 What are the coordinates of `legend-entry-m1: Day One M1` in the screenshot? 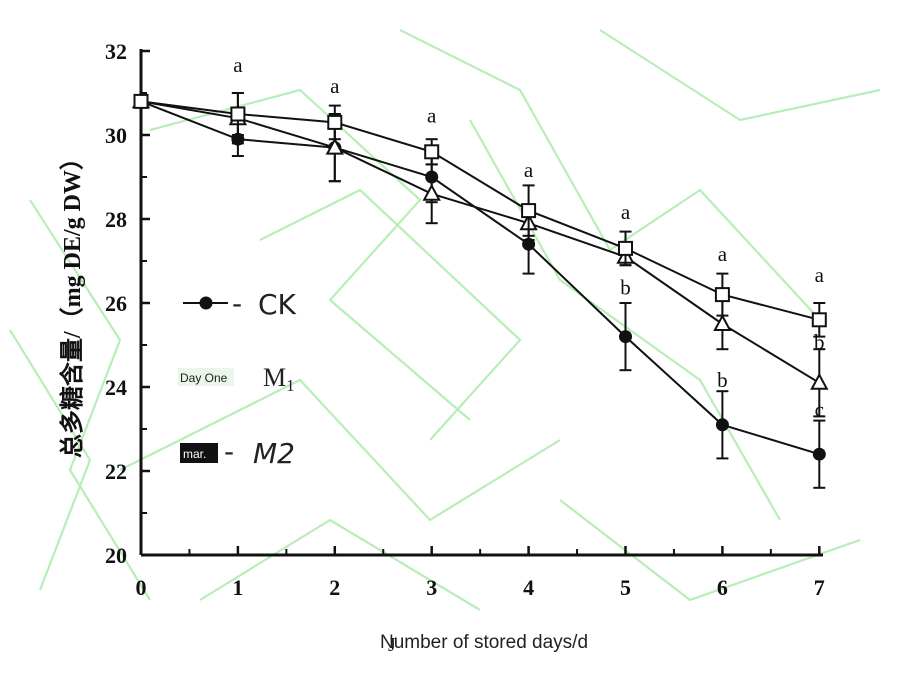 It's located at (236, 379).